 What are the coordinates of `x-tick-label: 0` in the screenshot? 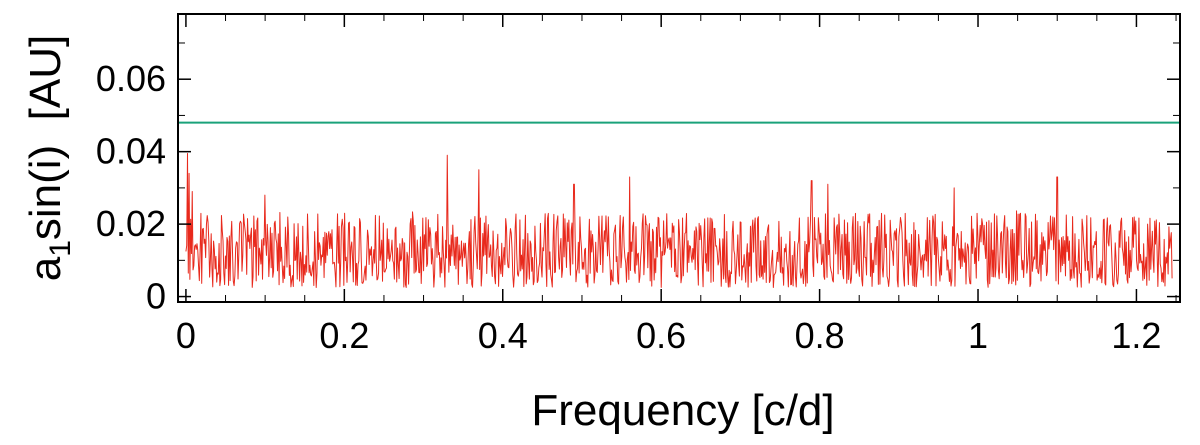 It's located at (186, 335).